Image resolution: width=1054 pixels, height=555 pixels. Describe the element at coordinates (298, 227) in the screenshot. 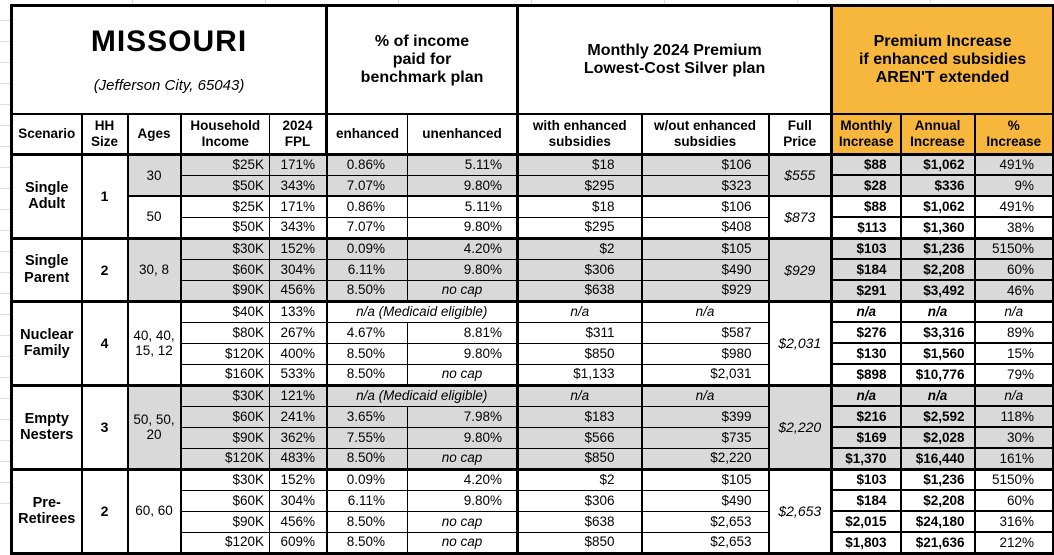

I see `cell-fpl: 343%` at that location.